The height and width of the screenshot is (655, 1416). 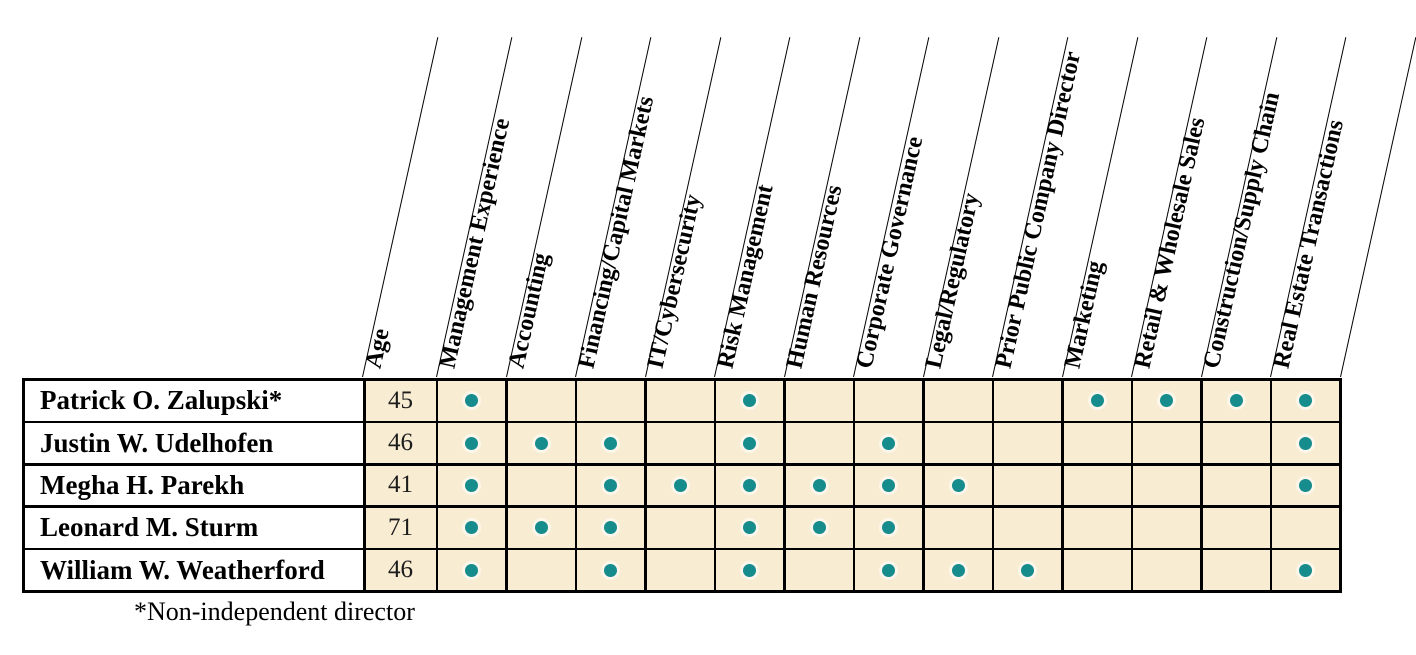 I want to click on header-divider-line, so click(x=1377, y=207).